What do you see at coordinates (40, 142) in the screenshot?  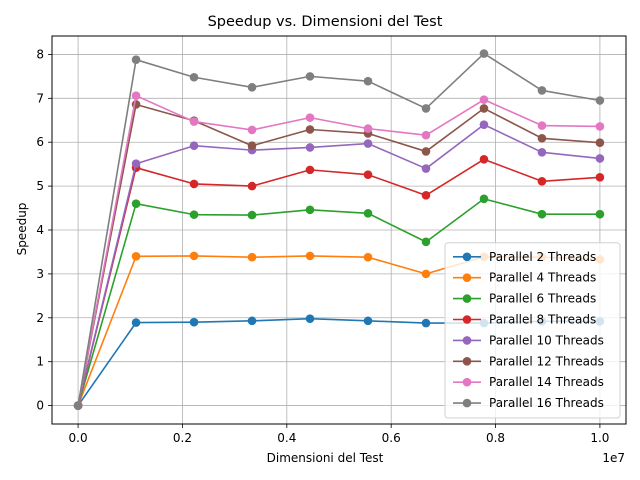 I see `y-tick-label: 6` at bounding box center [40, 142].